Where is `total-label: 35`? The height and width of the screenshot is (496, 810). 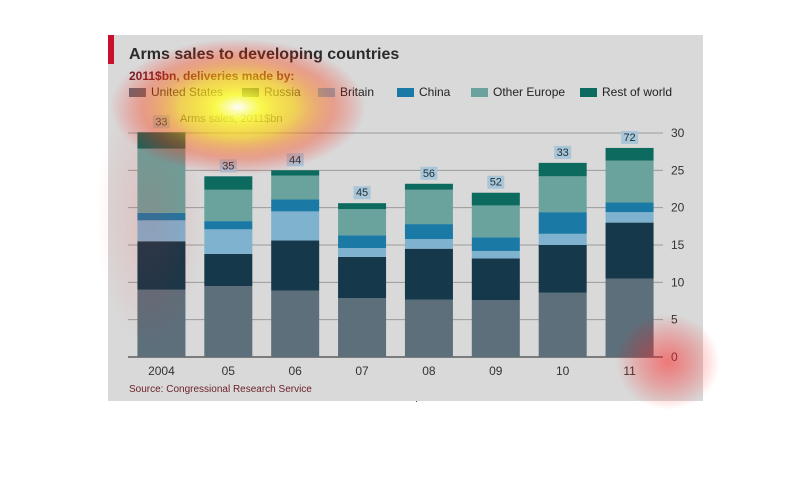
total-label: 35 is located at coordinates (228, 166).